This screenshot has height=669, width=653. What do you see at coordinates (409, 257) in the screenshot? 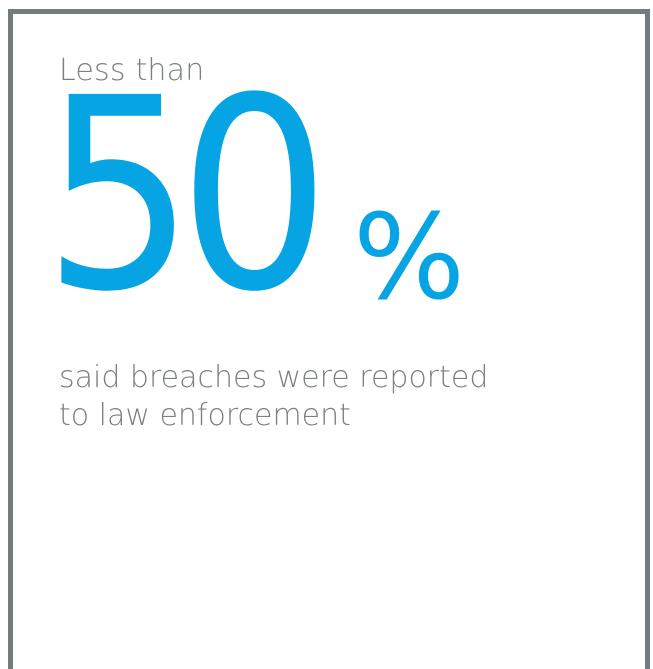
I see `stat-unit: %` at bounding box center [409, 257].